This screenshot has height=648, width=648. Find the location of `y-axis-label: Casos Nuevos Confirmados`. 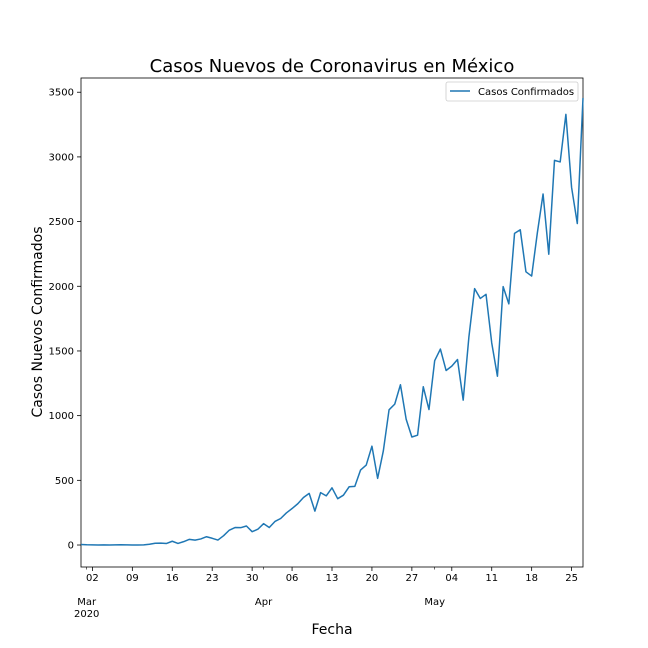

y-axis-label: Casos Nuevos Confirmados is located at coordinates (38, 321).